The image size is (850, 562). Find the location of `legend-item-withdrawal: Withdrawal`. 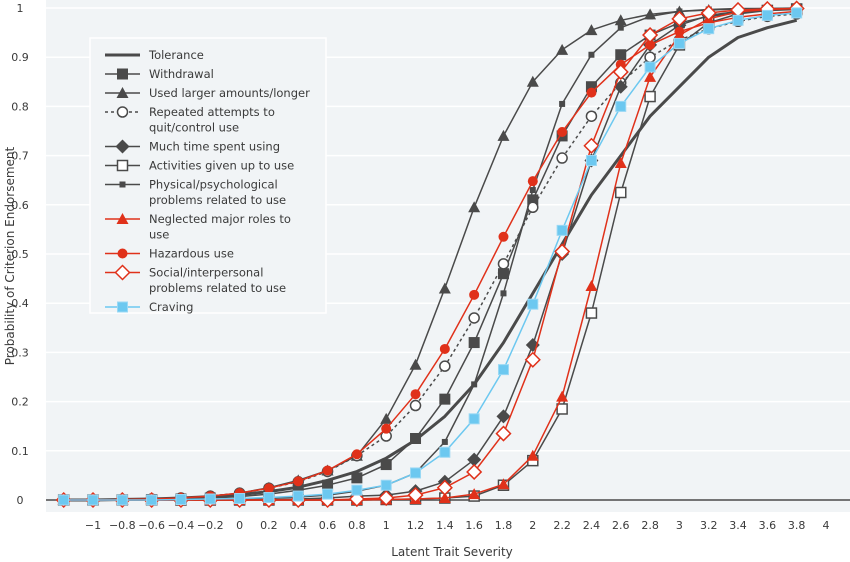

legend-item-withdrawal: Withdrawal is located at coordinates (159, 74).